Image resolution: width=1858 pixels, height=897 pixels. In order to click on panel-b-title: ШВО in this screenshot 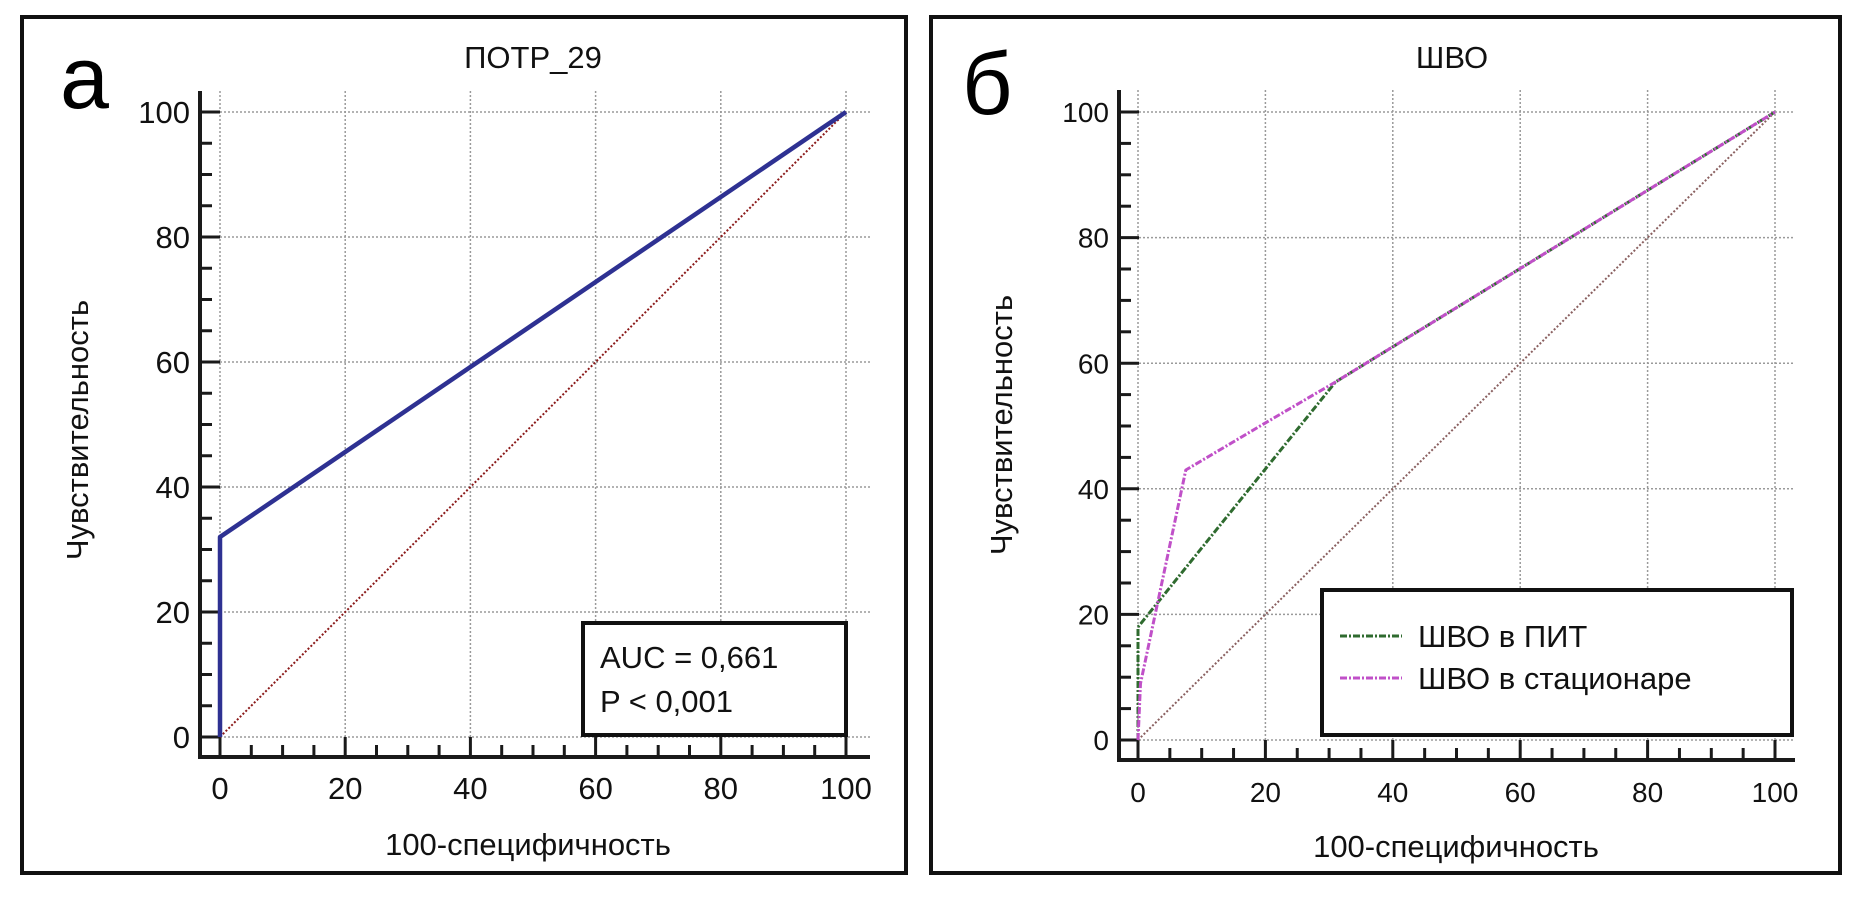, I will do `click(1452, 57)`.